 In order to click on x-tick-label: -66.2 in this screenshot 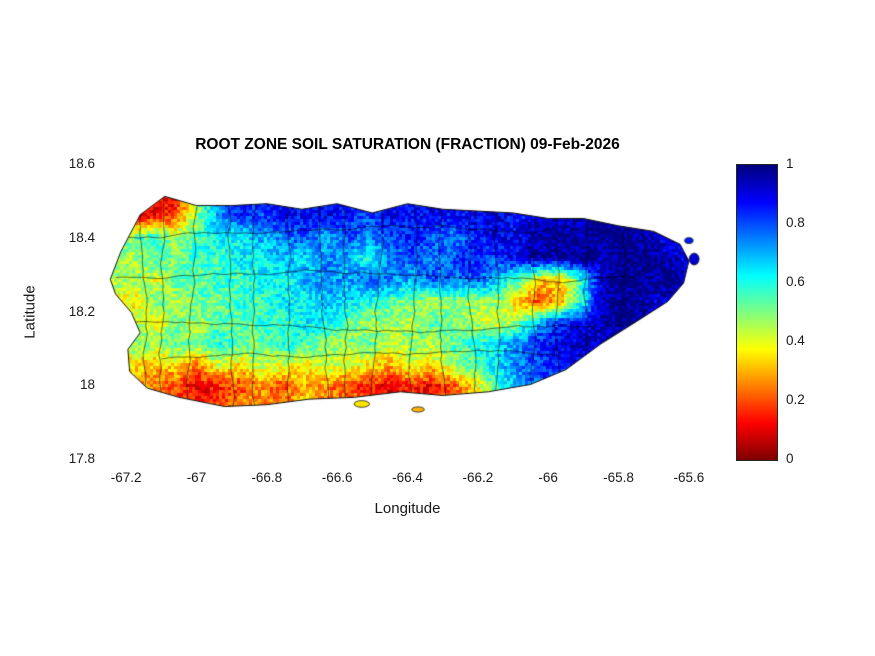, I will do `click(478, 477)`.